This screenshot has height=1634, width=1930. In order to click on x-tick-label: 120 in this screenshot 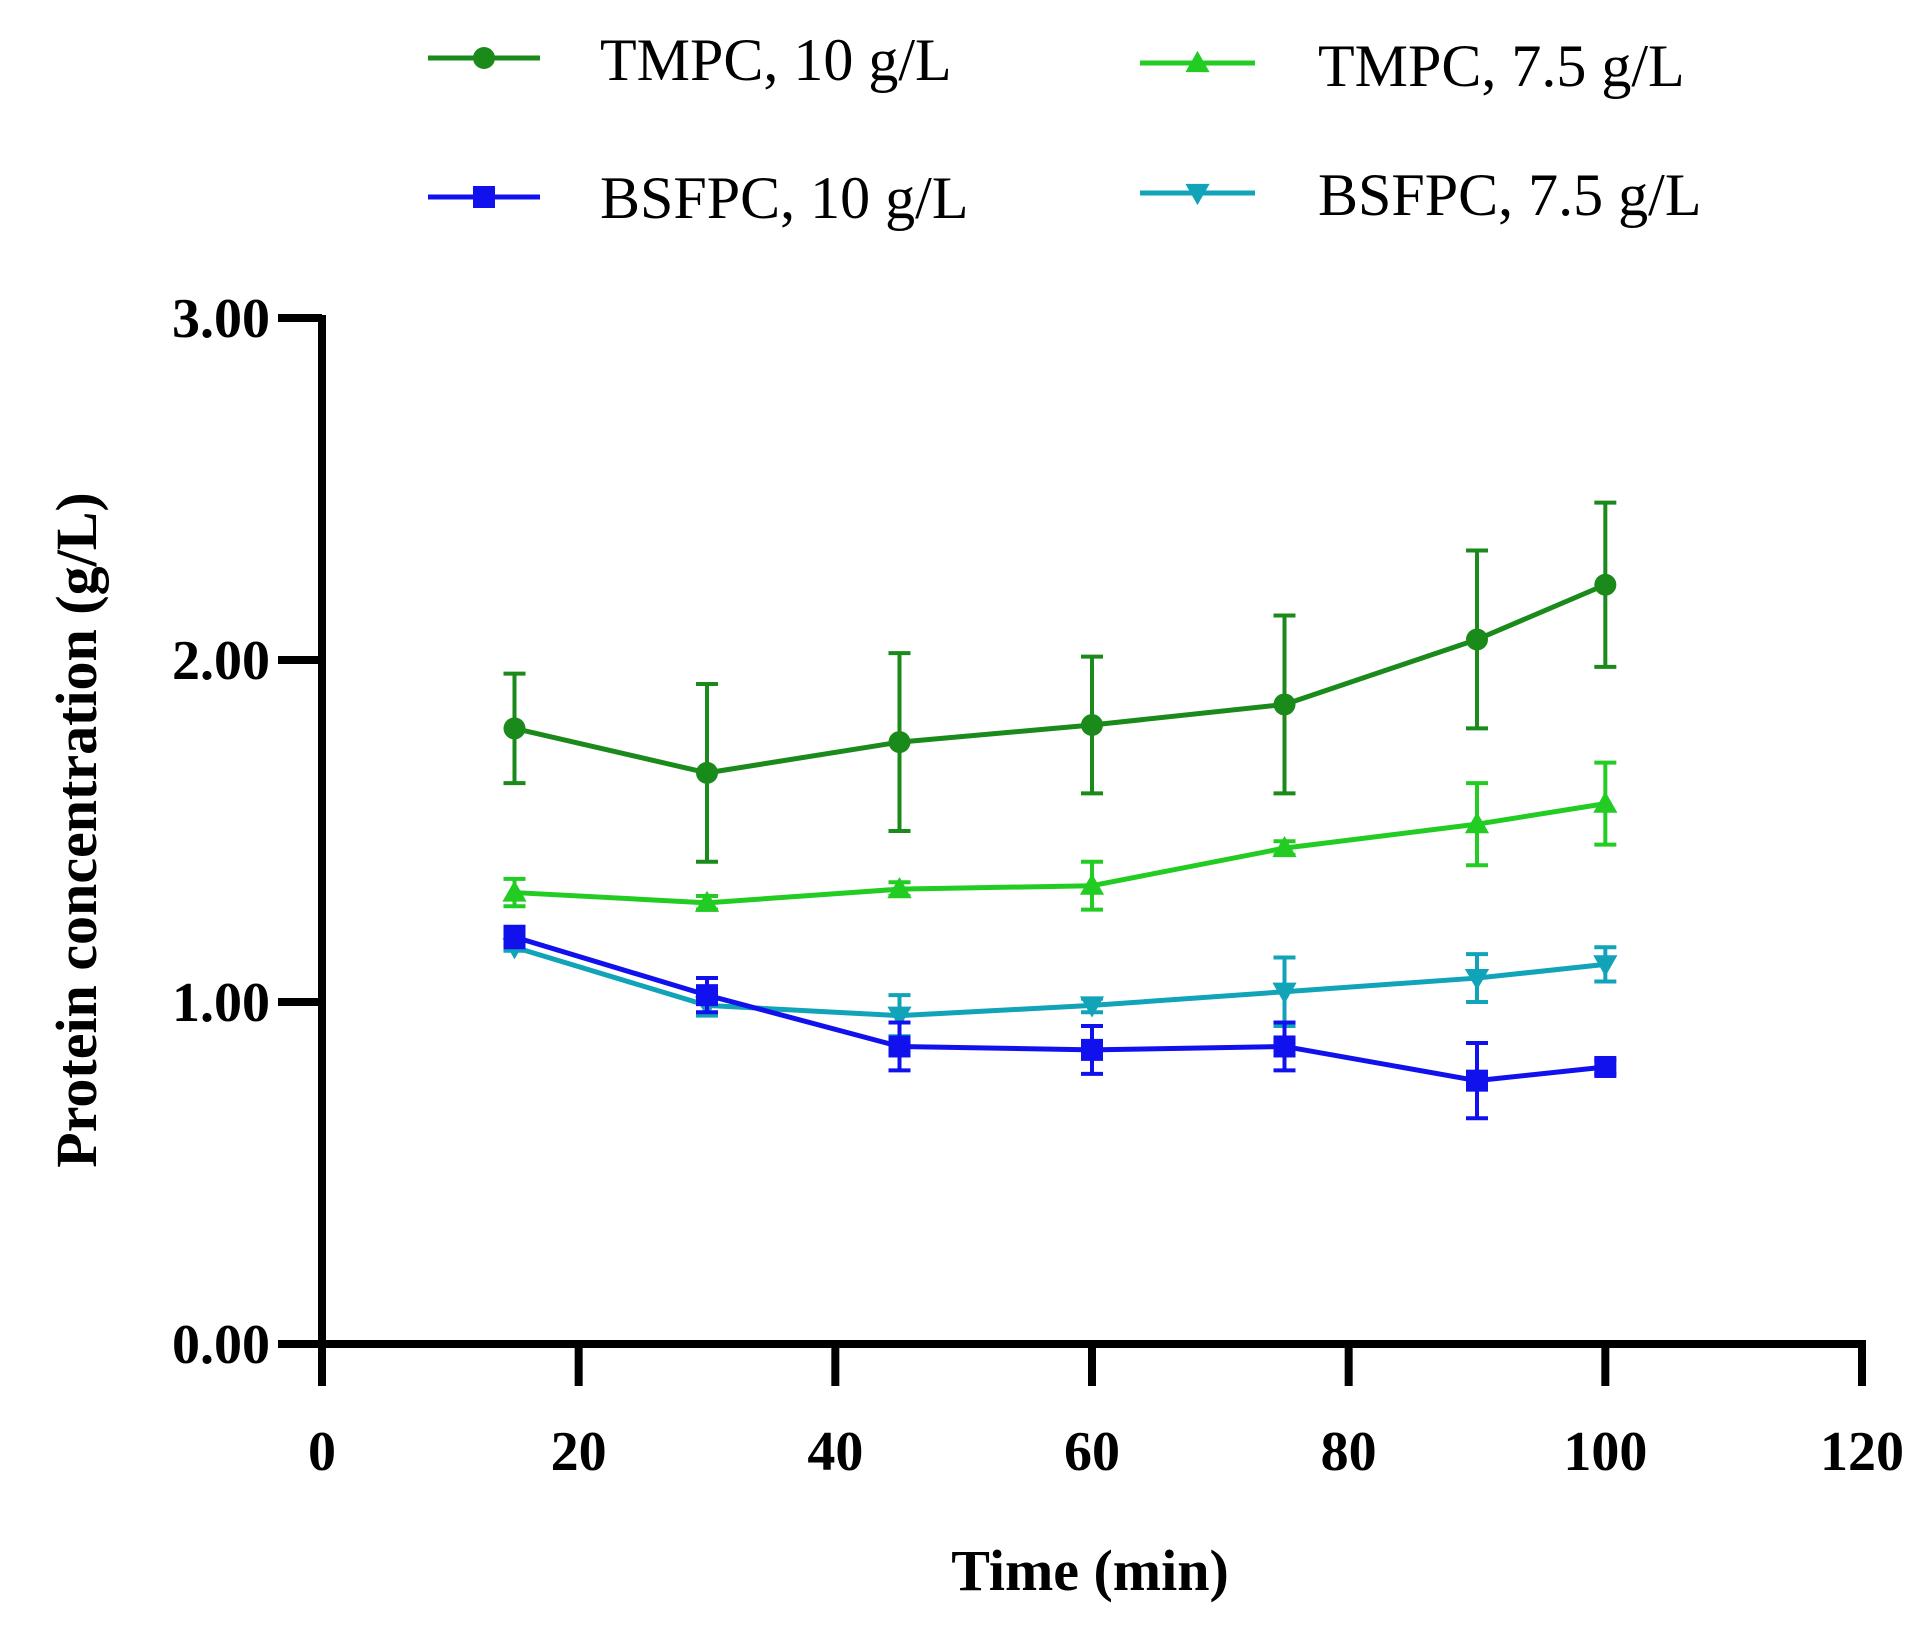, I will do `click(1862, 1452)`.